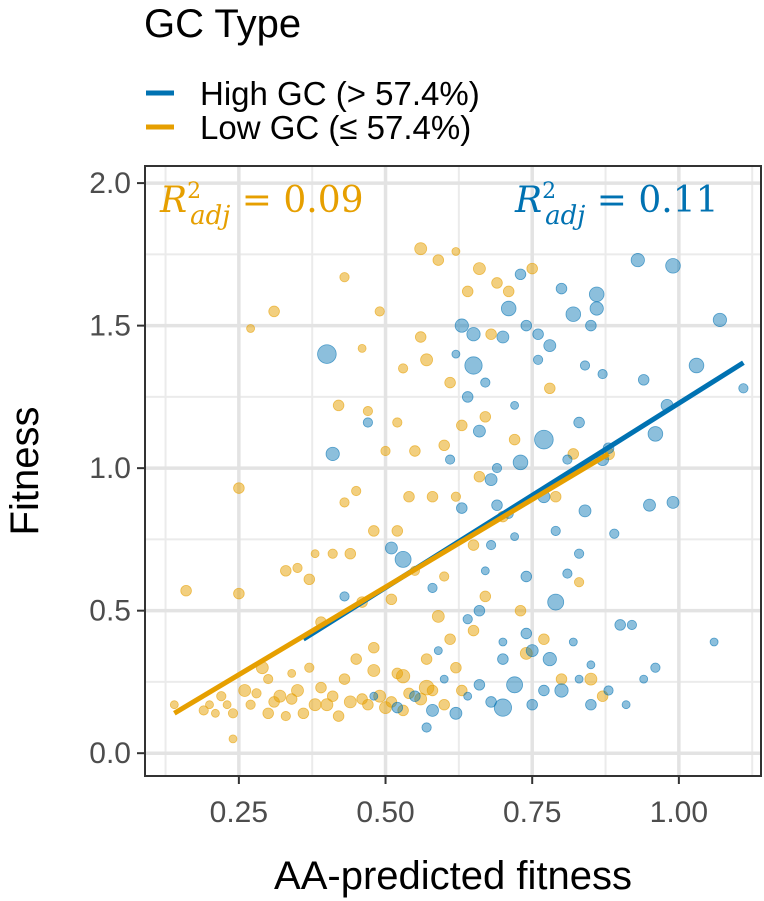 The height and width of the screenshot is (901, 764). Describe the element at coordinates (340, 93) in the screenshot. I see `legend-label-high-gc: High GC (> 57.4%)` at that location.